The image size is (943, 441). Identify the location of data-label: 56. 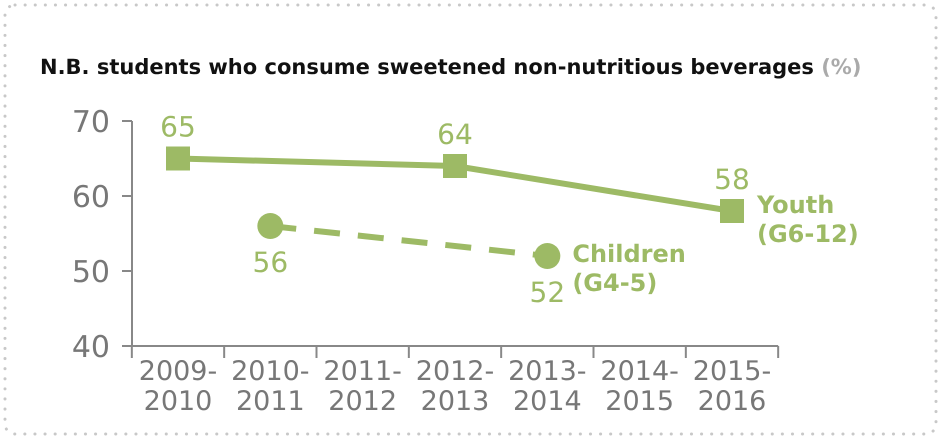
(270, 262).